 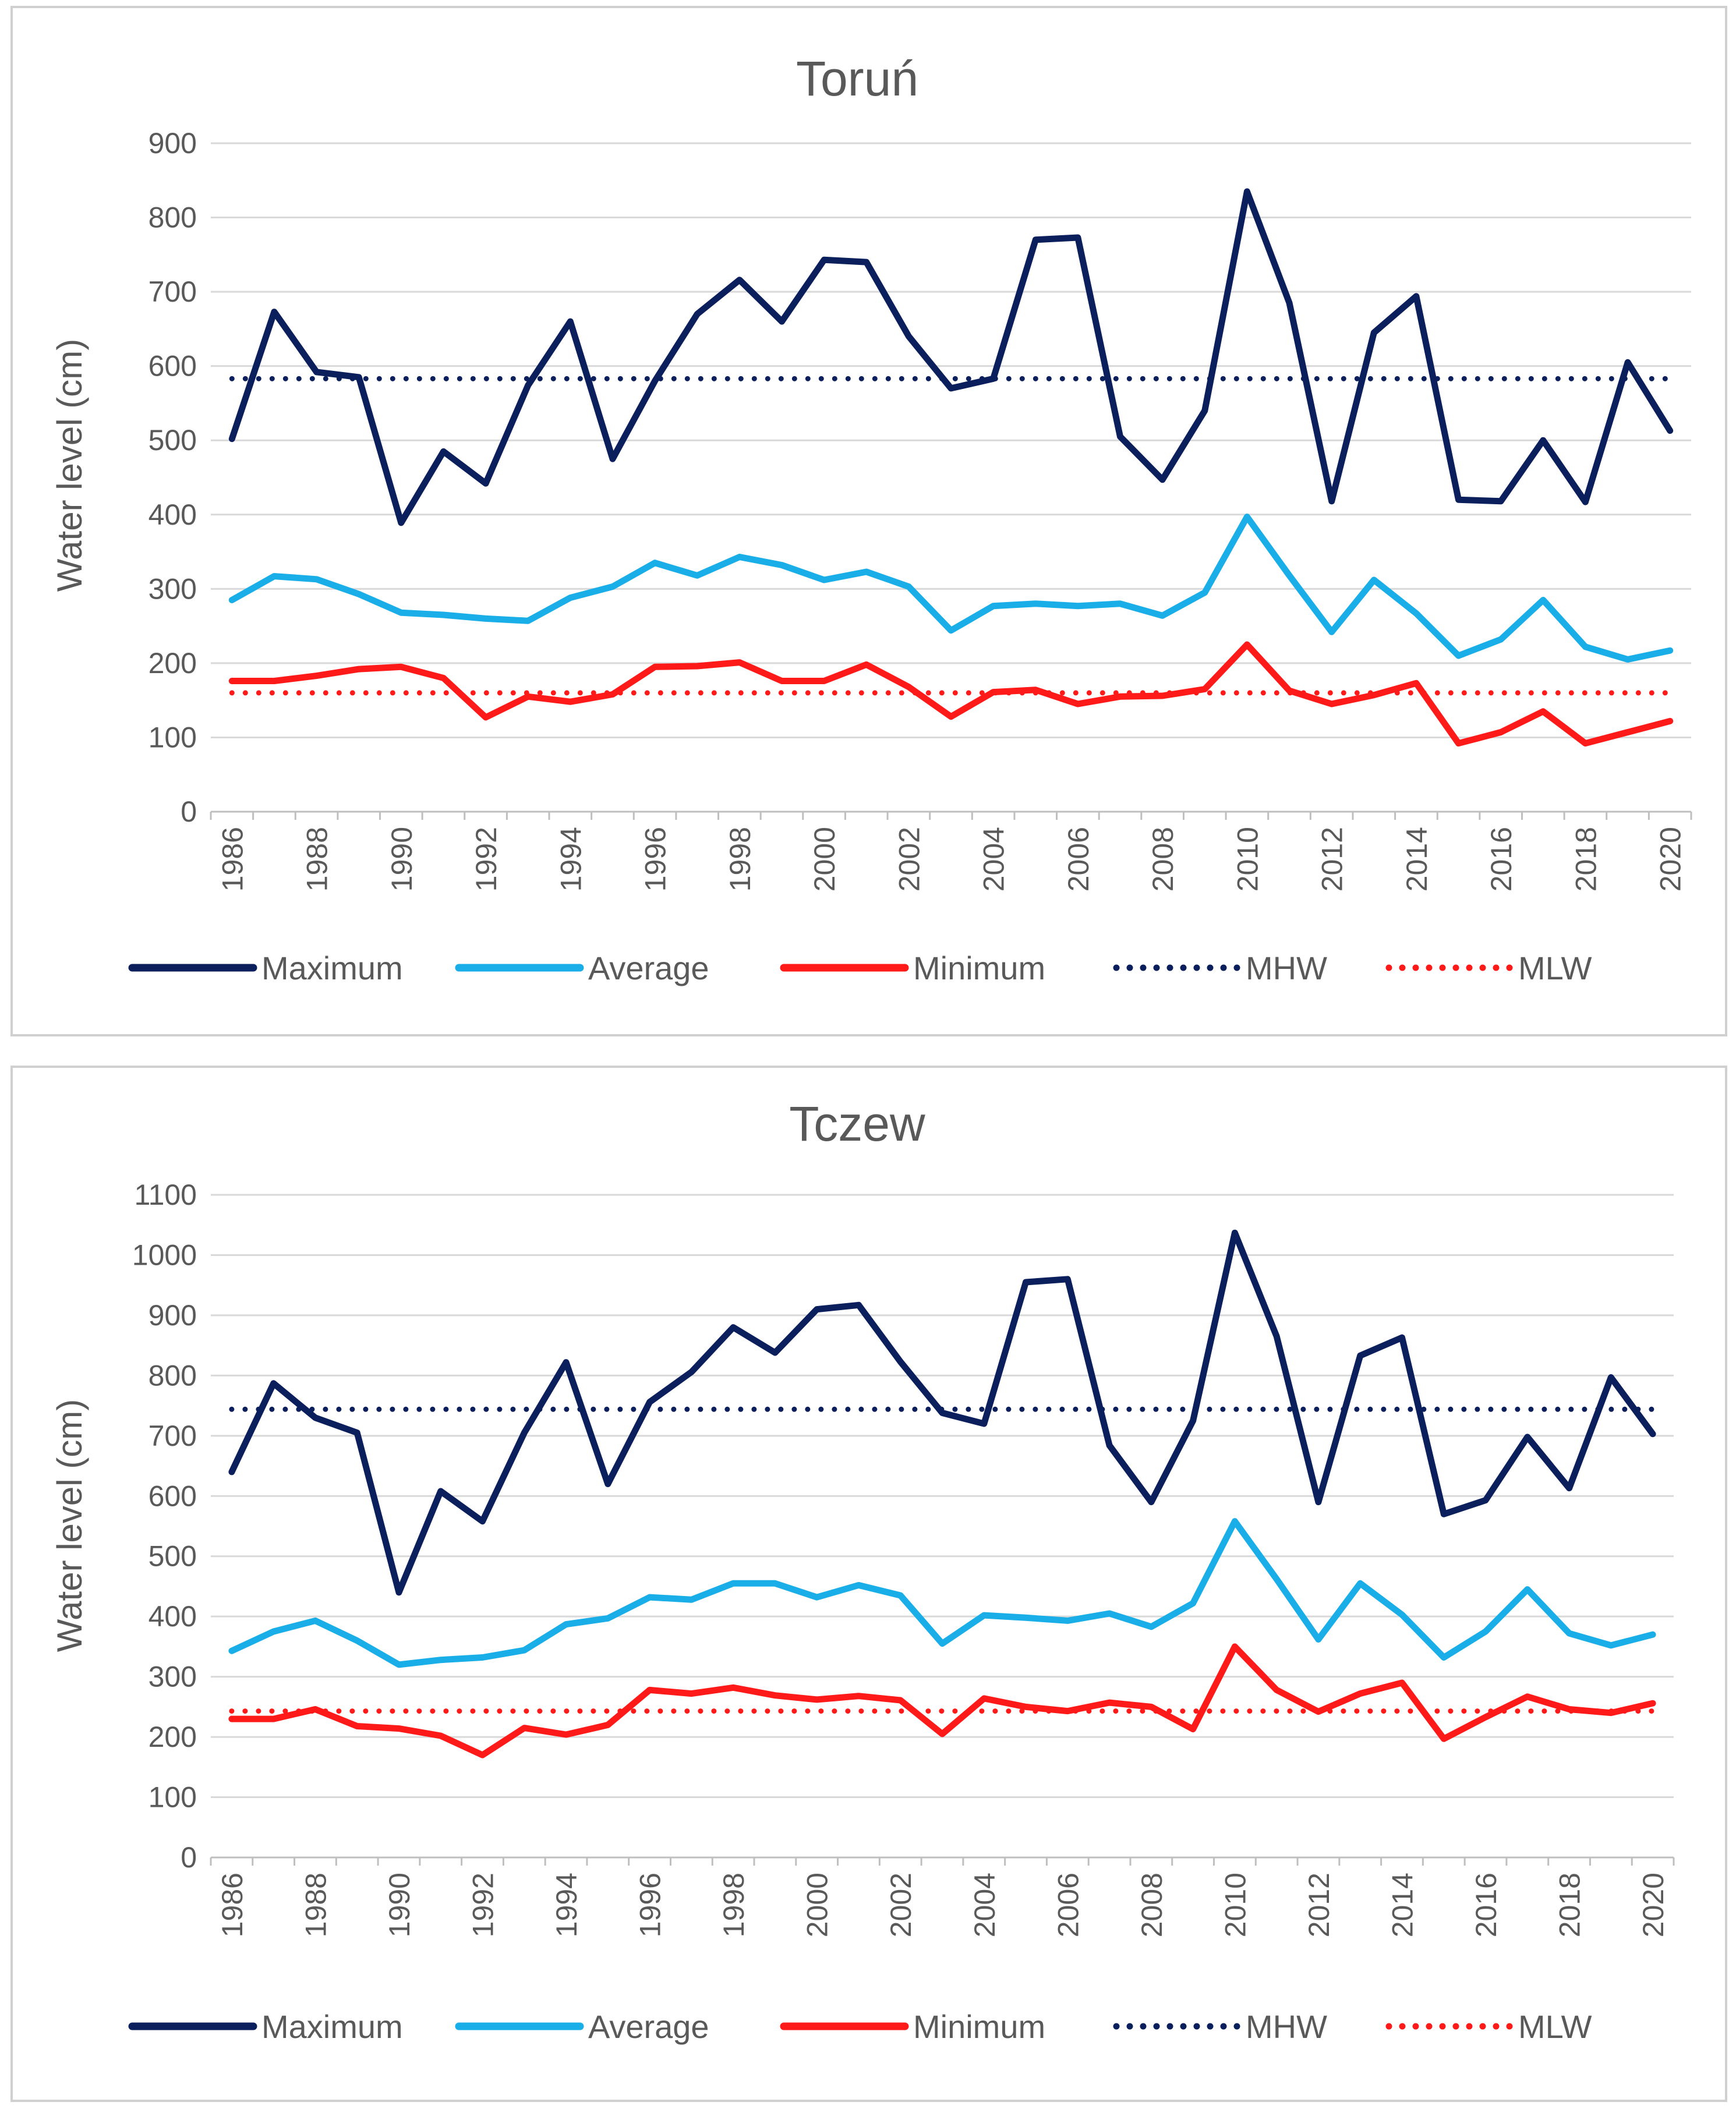 What do you see at coordinates (166, 1195) in the screenshot?
I see `y-tick-label: 1100` at bounding box center [166, 1195].